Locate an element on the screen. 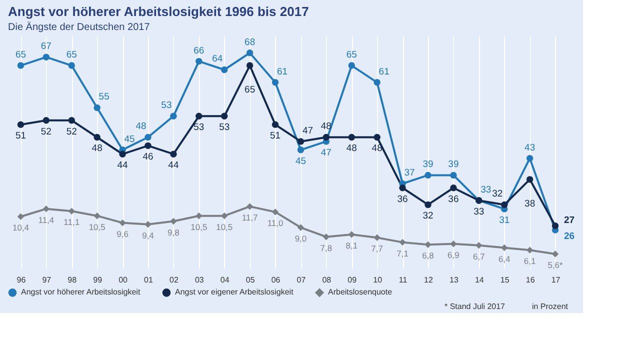  x-tick-label: 99 is located at coordinates (98, 280).